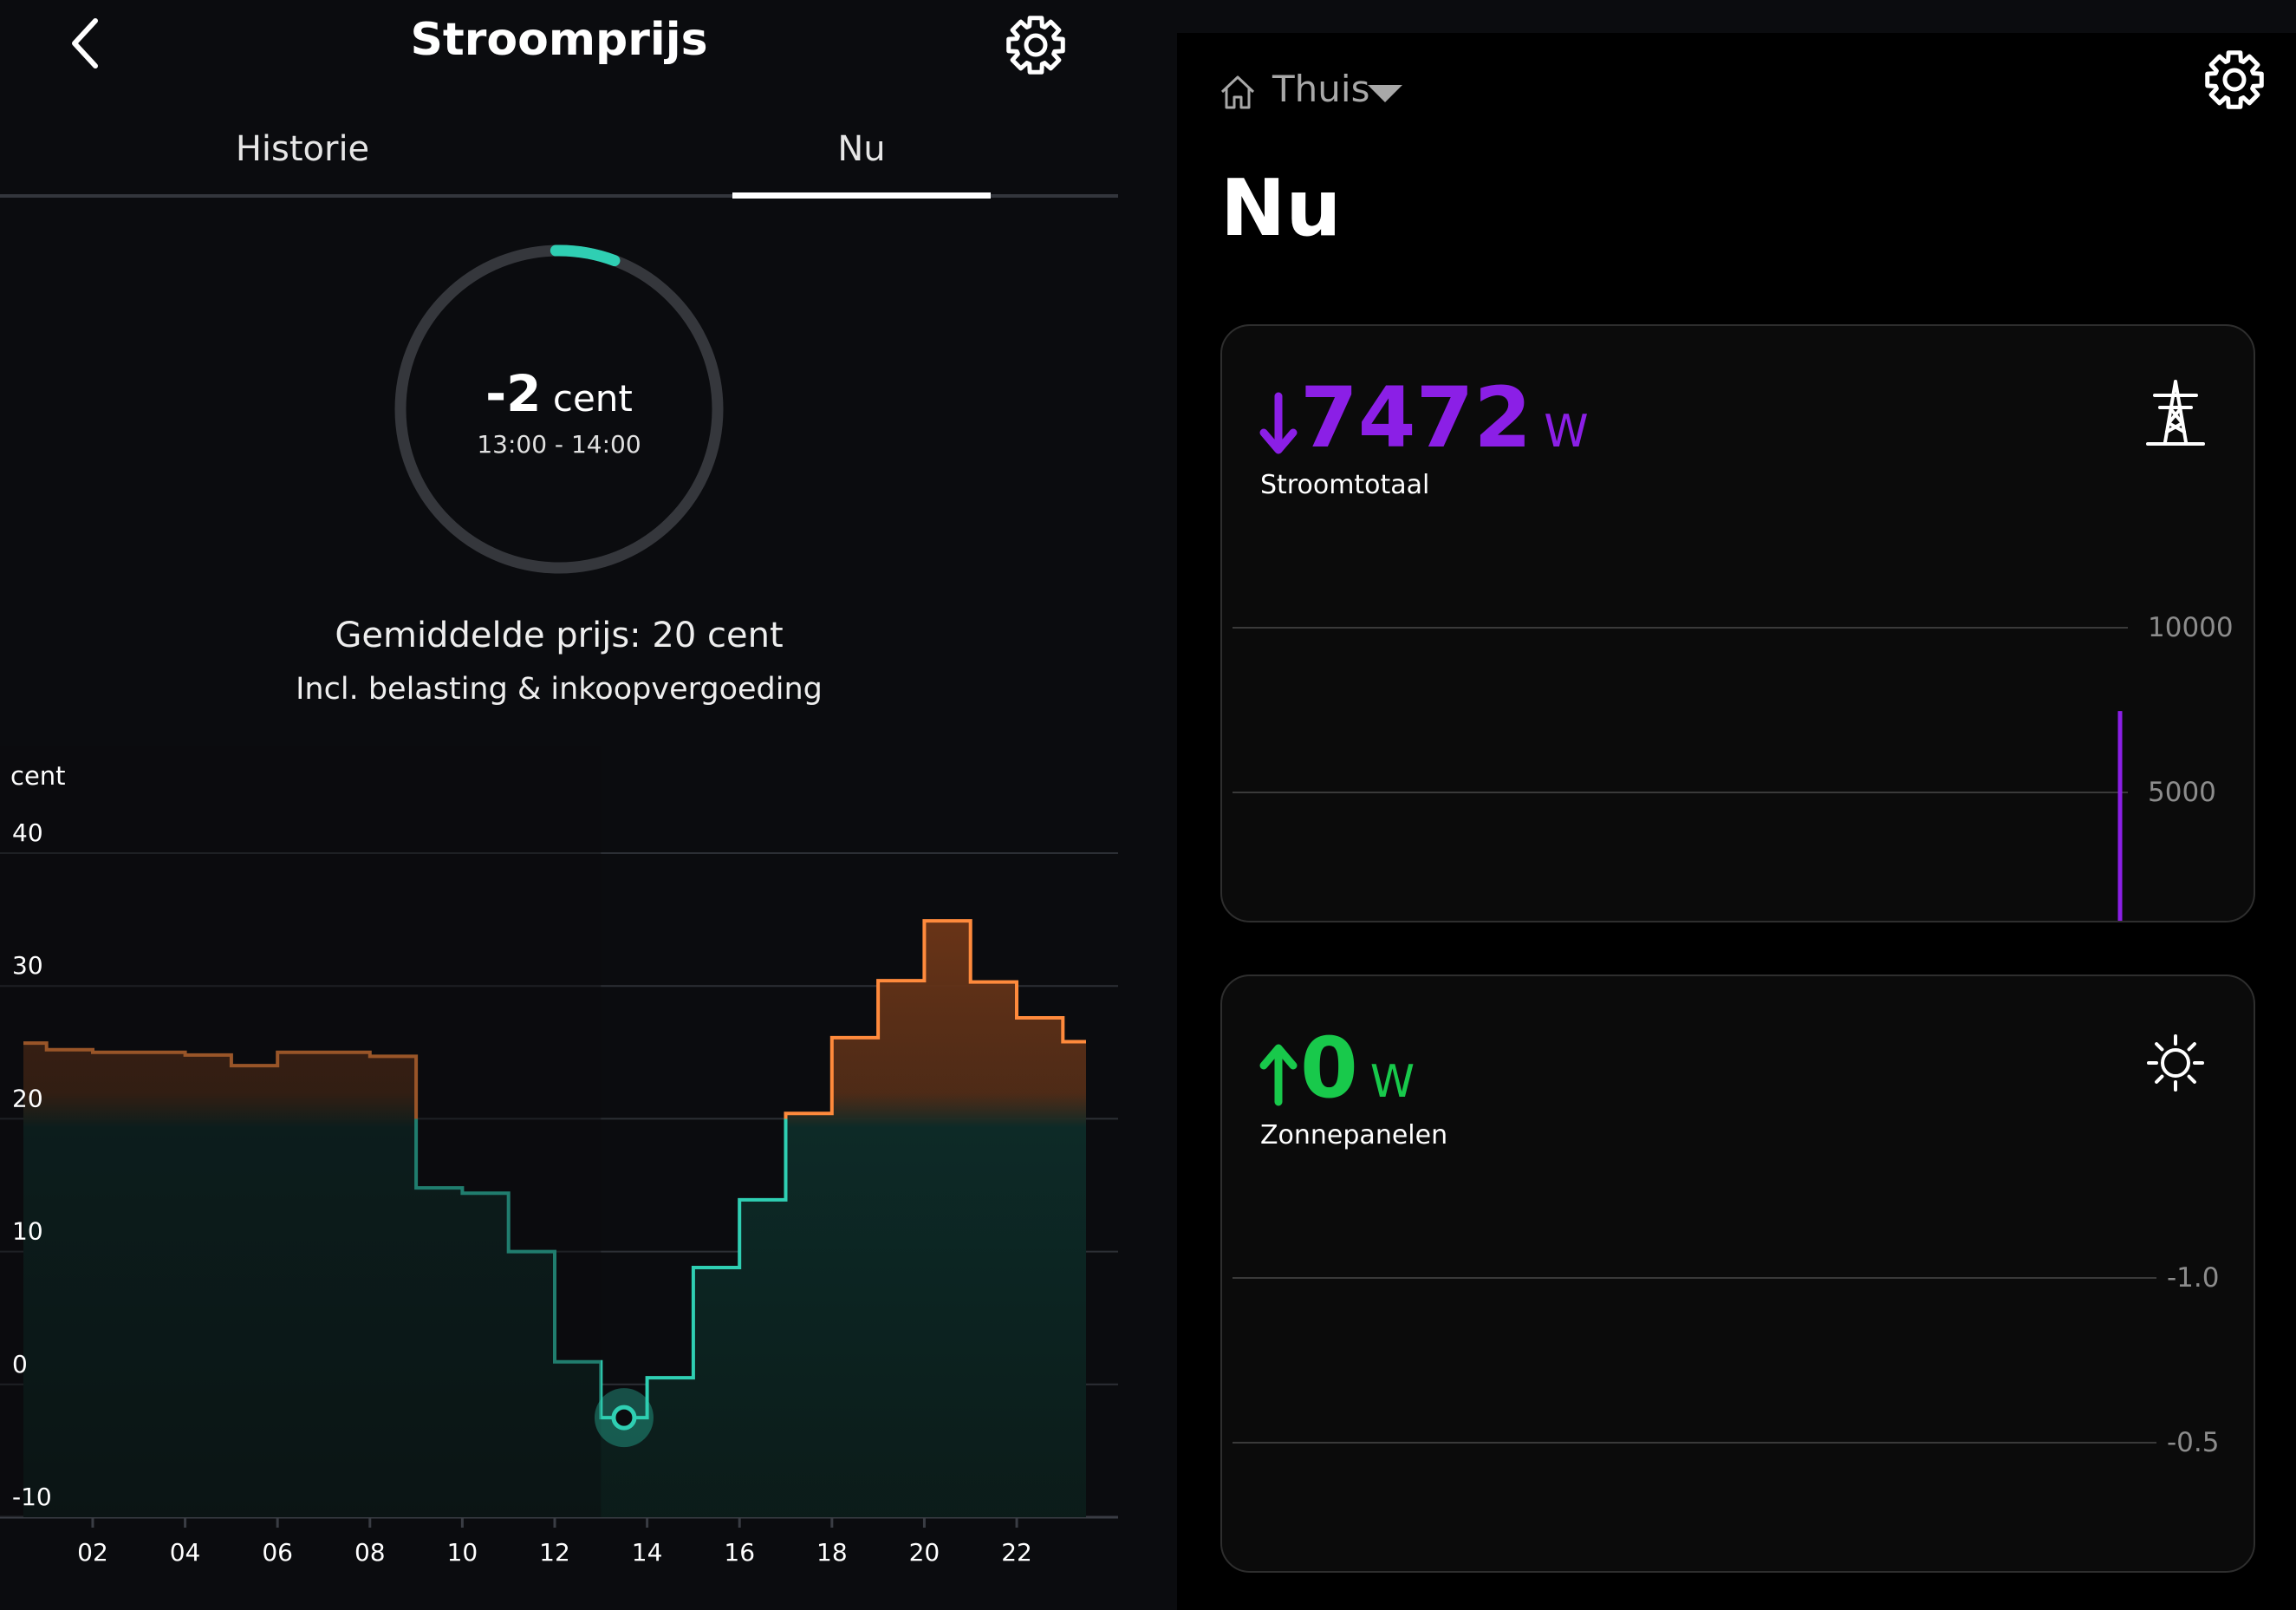  I want to click on x-tick-label: 04, so click(185, 1552).